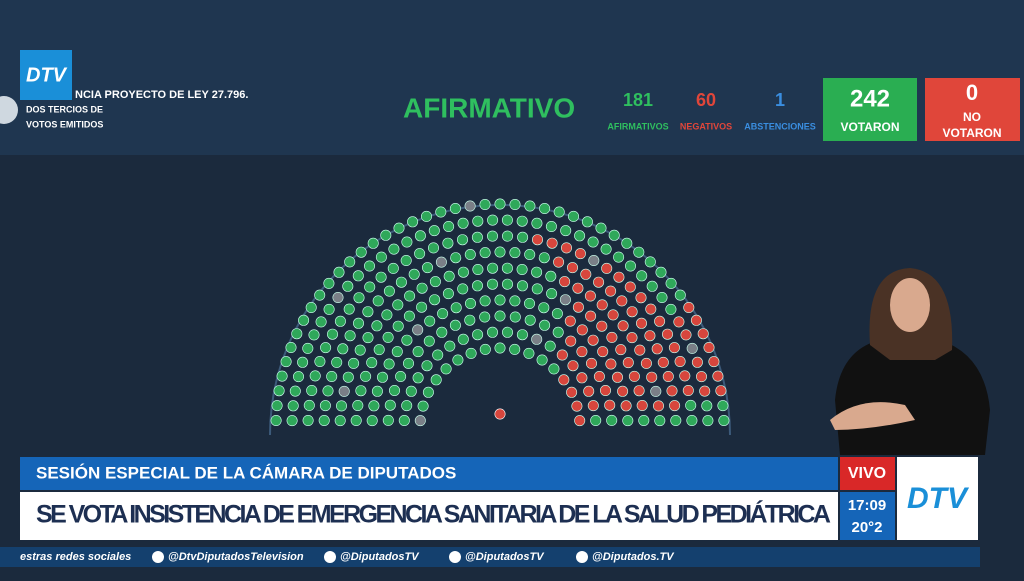 This screenshot has height=581, width=1024. What do you see at coordinates (972, 92) in the screenshot?
I see `not-voted-value: 0` at bounding box center [972, 92].